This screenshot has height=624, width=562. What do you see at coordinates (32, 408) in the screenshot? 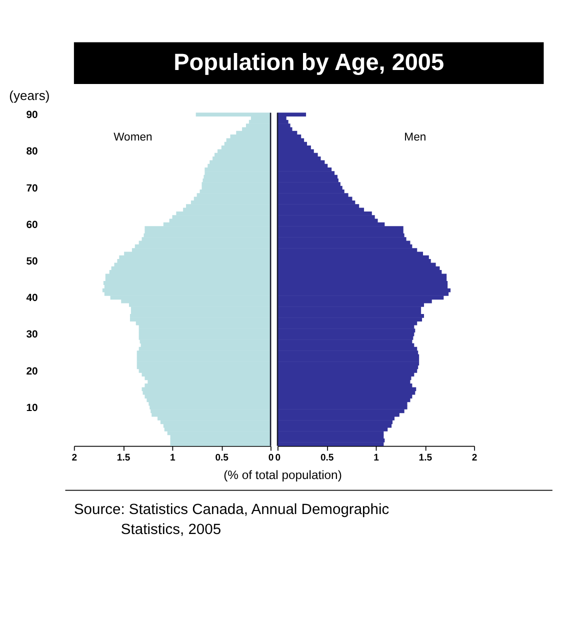
I see `y-tick-label: 10` at bounding box center [32, 408].